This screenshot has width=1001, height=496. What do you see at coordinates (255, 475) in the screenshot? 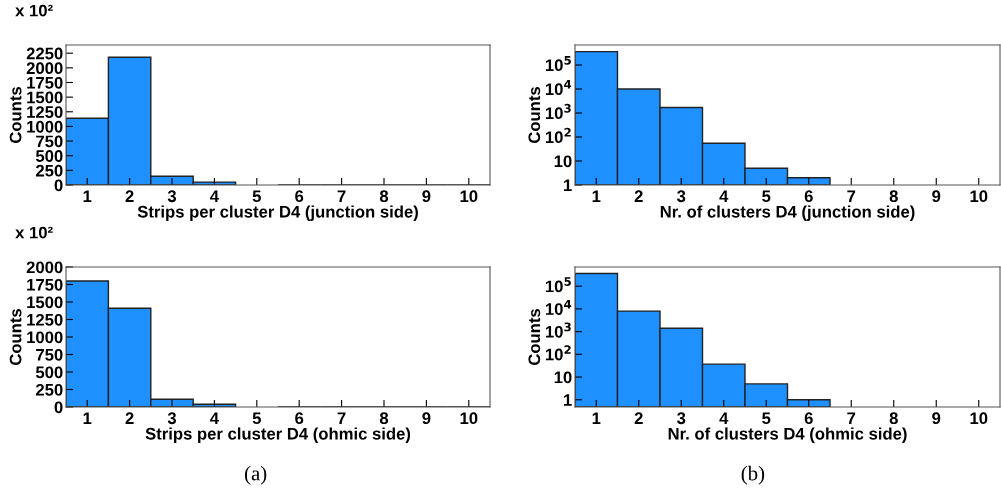
I see `text: (a)` at bounding box center [255, 475].